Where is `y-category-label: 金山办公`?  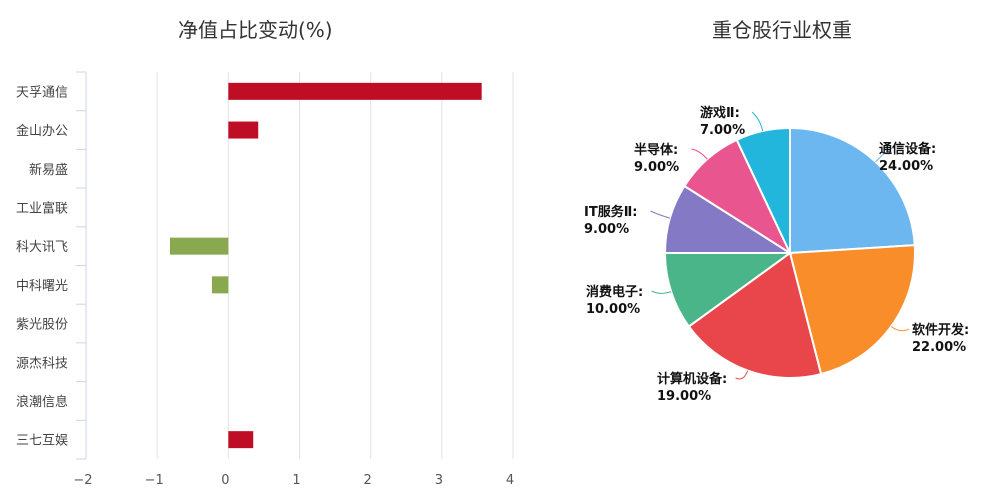 y-category-label: 金山办公 is located at coordinates (42, 131).